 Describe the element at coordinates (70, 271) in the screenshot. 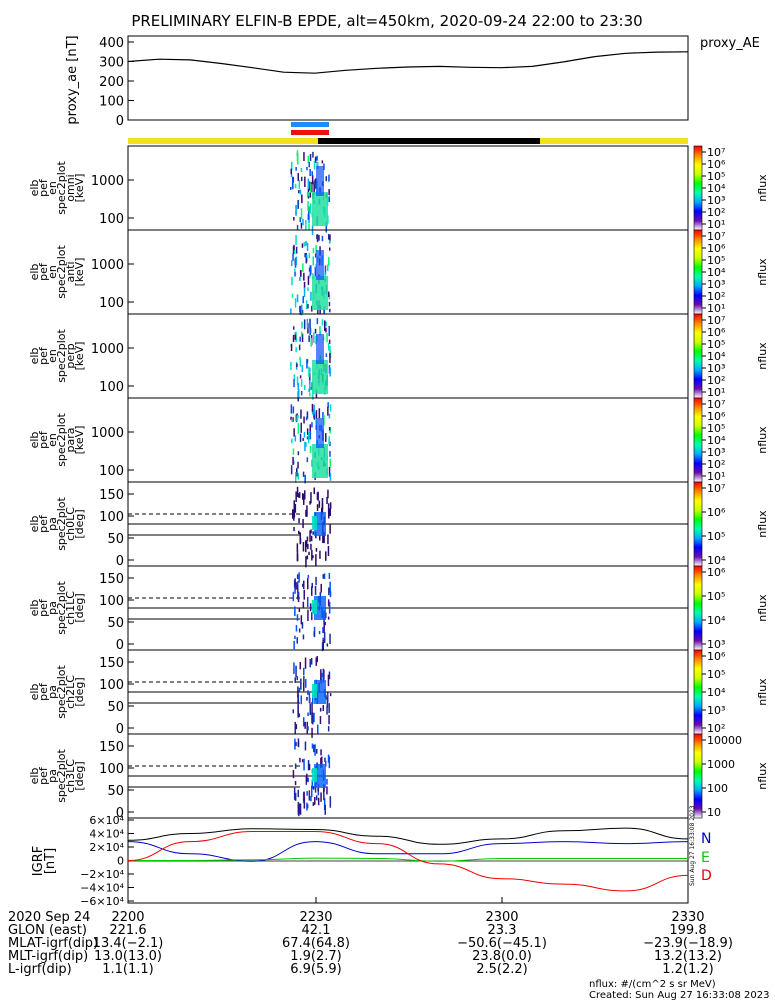

I see `energy-1-ylabel-4: anti` at that location.